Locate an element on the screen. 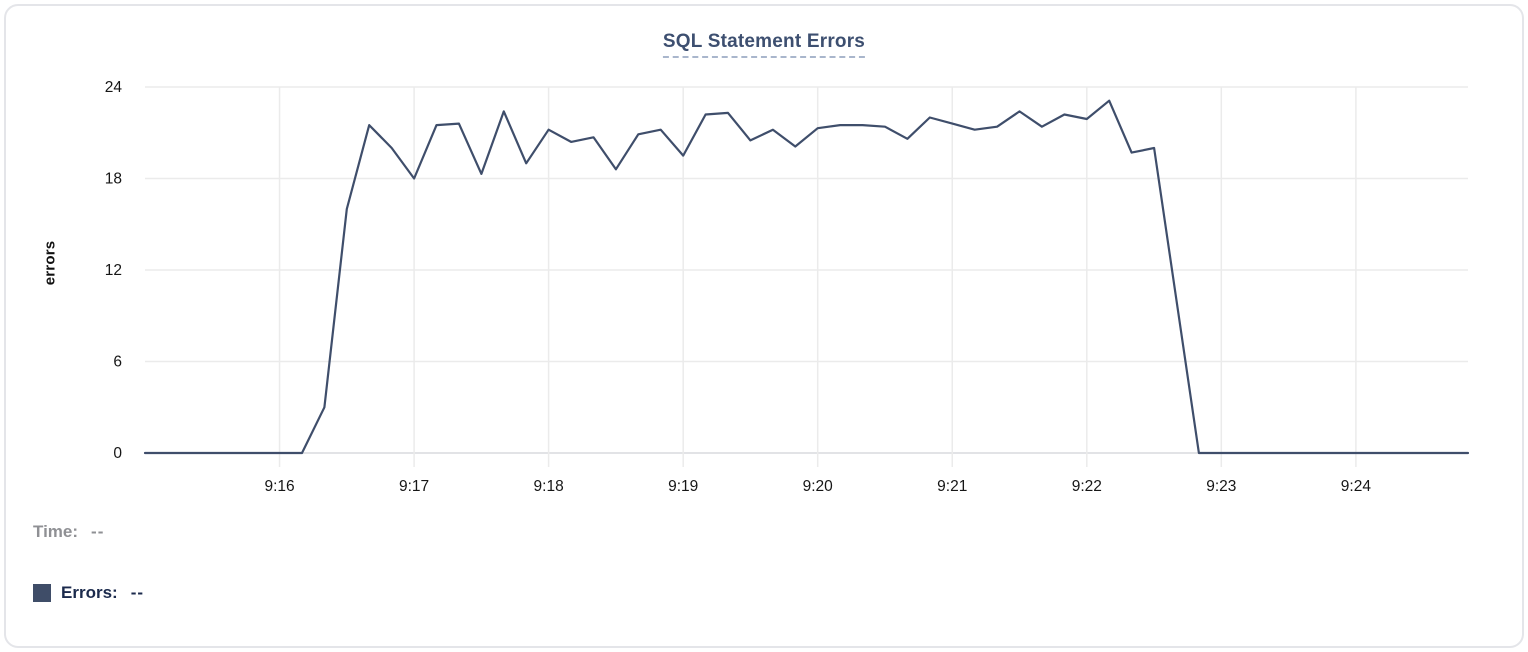 The height and width of the screenshot is (652, 1528). tooltip-errors-label: Errors: is located at coordinates (89, 592).